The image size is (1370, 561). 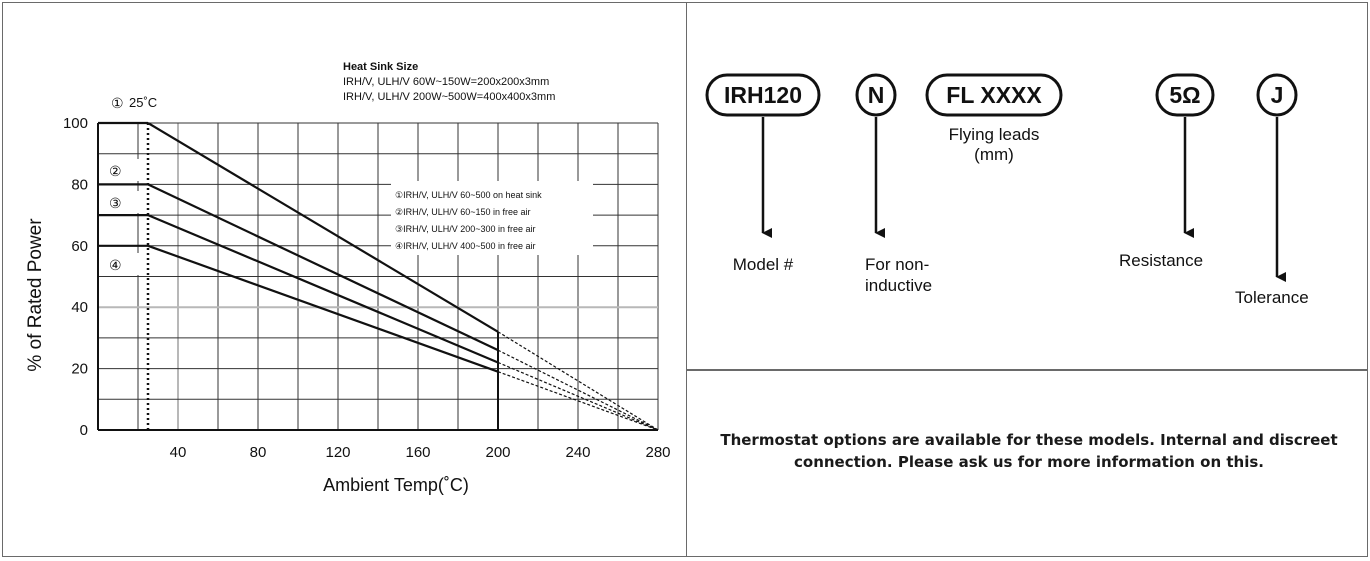 I want to click on x-tick-label: 280, so click(x=657, y=452).